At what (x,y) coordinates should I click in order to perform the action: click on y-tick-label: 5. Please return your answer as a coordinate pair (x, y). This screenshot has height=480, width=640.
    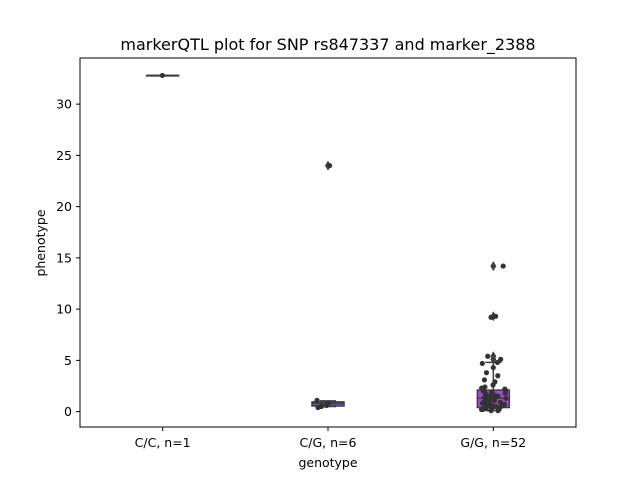
    Looking at the image, I should click on (68, 360).